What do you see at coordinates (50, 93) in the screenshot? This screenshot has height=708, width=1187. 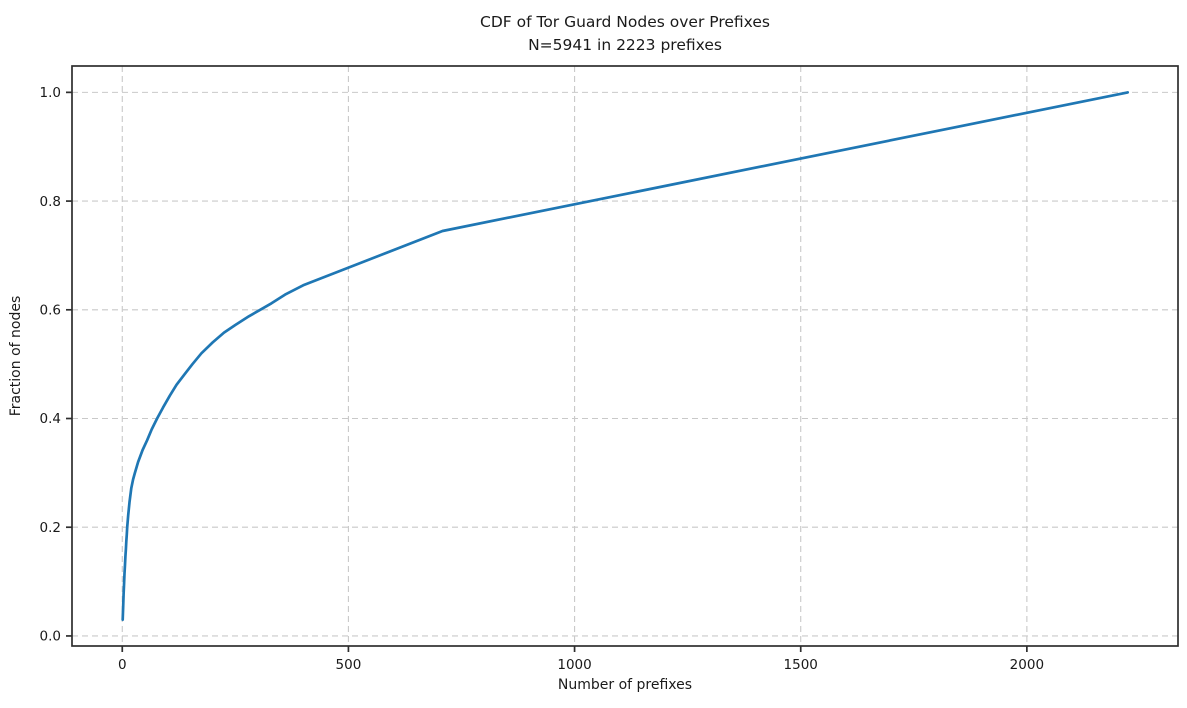 I see `y-tick-label: 1.0` at bounding box center [50, 93].